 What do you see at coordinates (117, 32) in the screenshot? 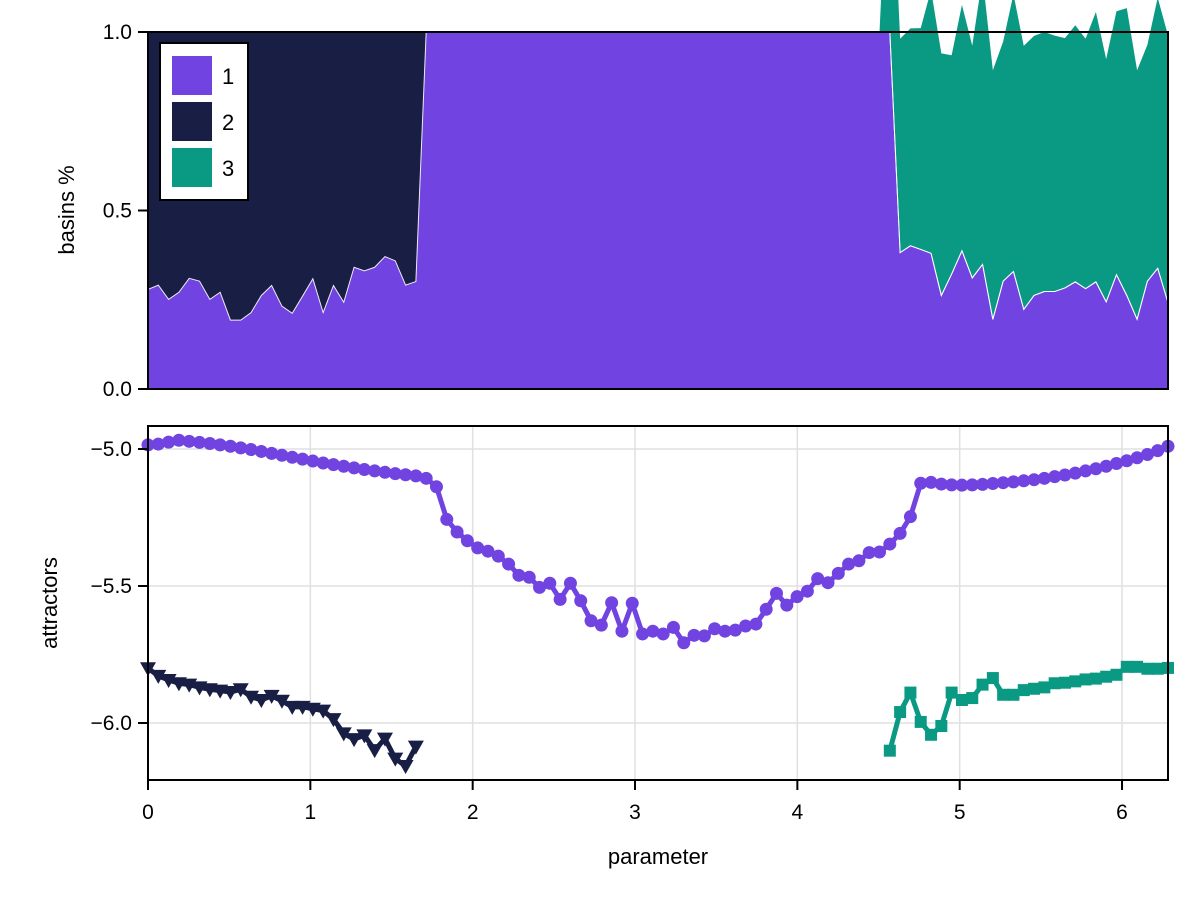
I see `y-tick-label: 1.0` at bounding box center [117, 32].